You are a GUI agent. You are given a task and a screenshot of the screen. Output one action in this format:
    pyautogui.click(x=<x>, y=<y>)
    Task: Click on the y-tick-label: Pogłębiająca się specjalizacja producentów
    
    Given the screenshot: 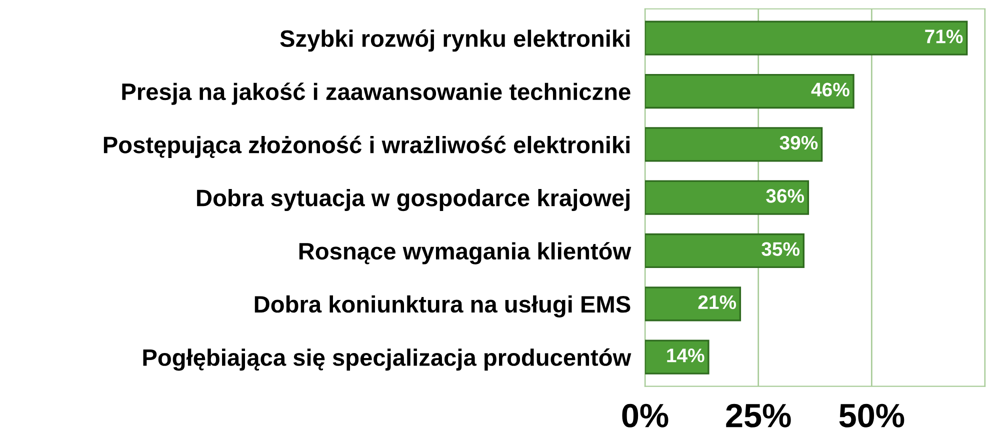 What is the action you would take?
    pyautogui.click(x=387, y=359)
    